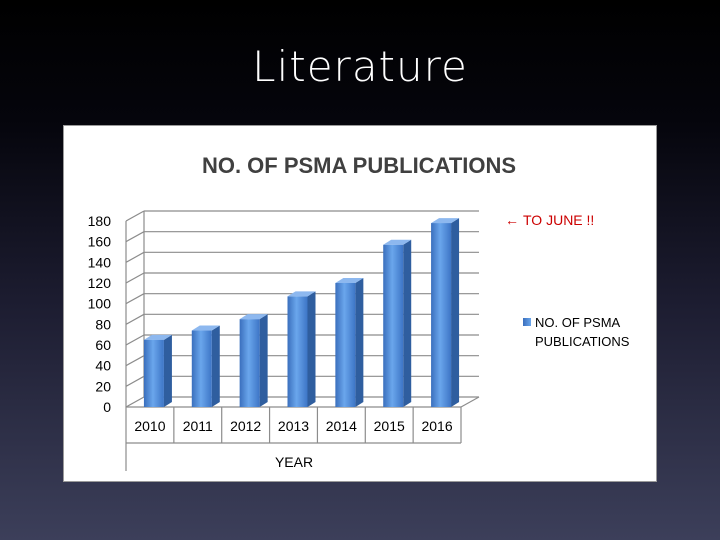 The width and height of the screenshot is (720, 540). Describe the element at coordinates (100, 283) in the screenshot. I see `y-tick-label: 120` at that location.